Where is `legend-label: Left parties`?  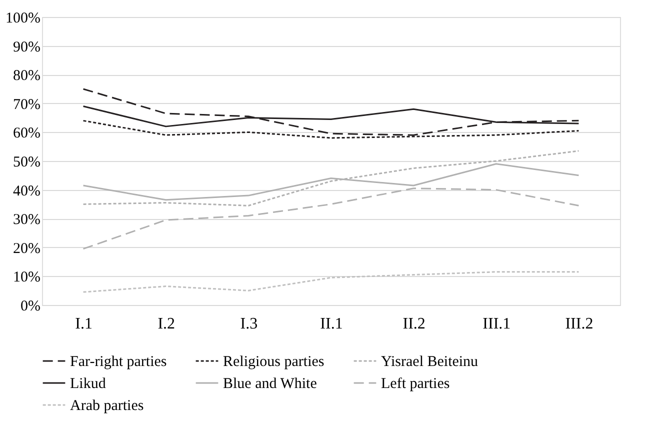 legend-label: Left parties is located at coordinates (415, 384).